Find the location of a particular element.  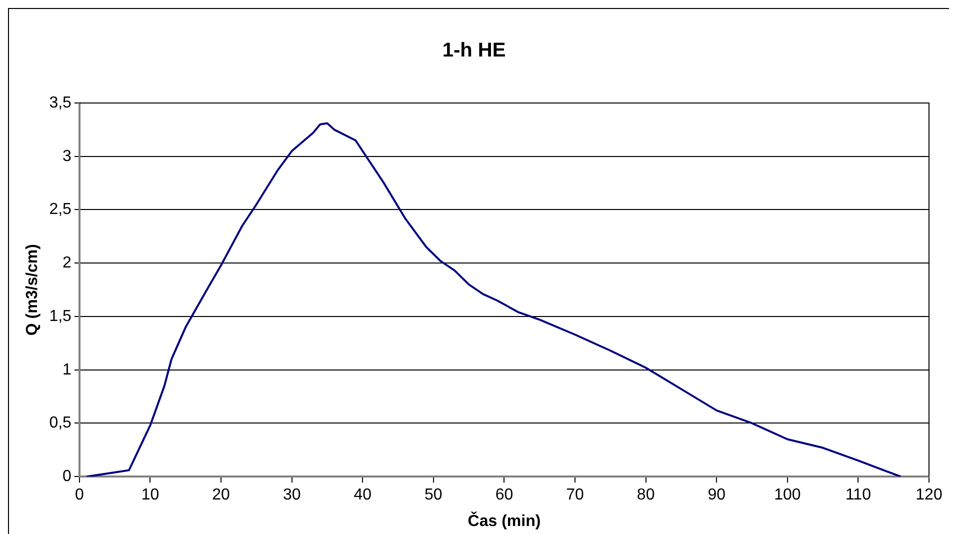

y-axis-title: Q (m3/s/cm) is located at coordinates (33, 290).